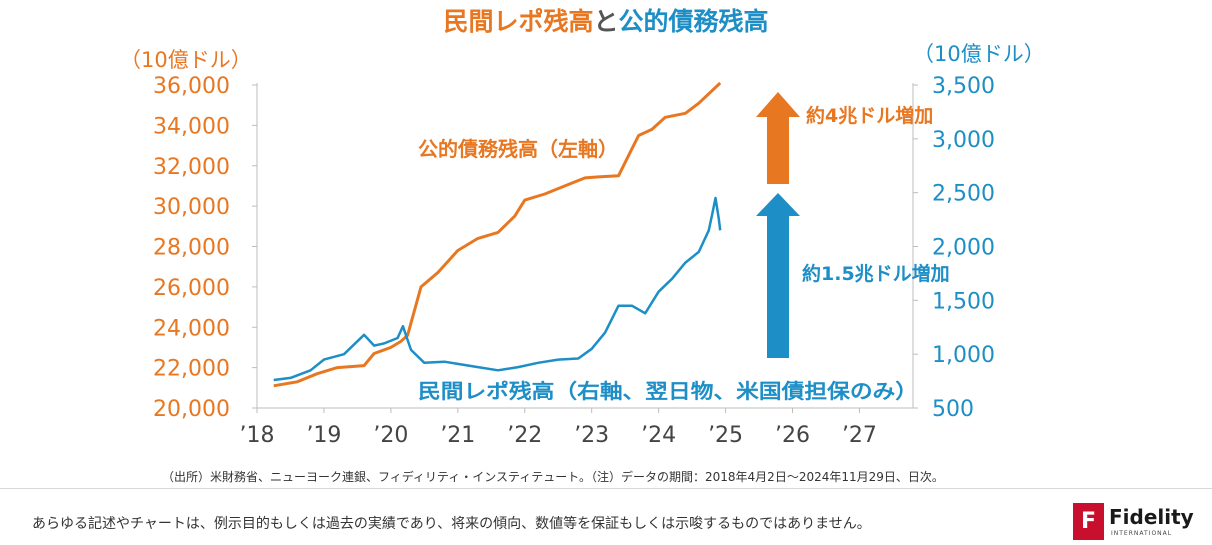 The image size is (1212, 545). What do you see at coordinates (524, 435) in the screenshot?
I see `x-tick-label: ’22` at bounding box center [524, 435].